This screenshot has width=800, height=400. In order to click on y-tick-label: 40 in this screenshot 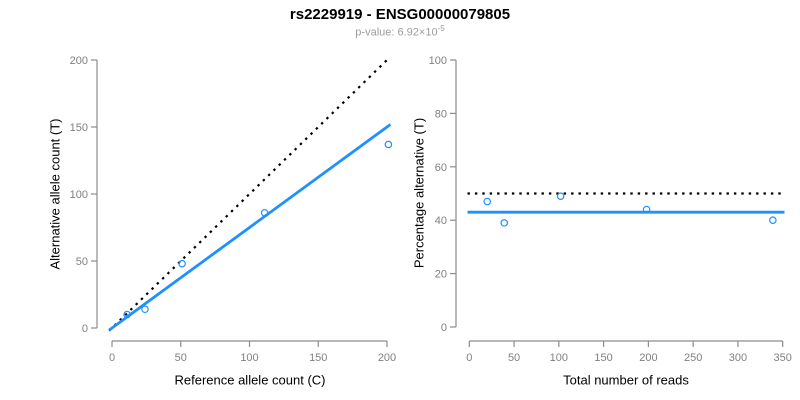, I will do `click(441, 221)`.